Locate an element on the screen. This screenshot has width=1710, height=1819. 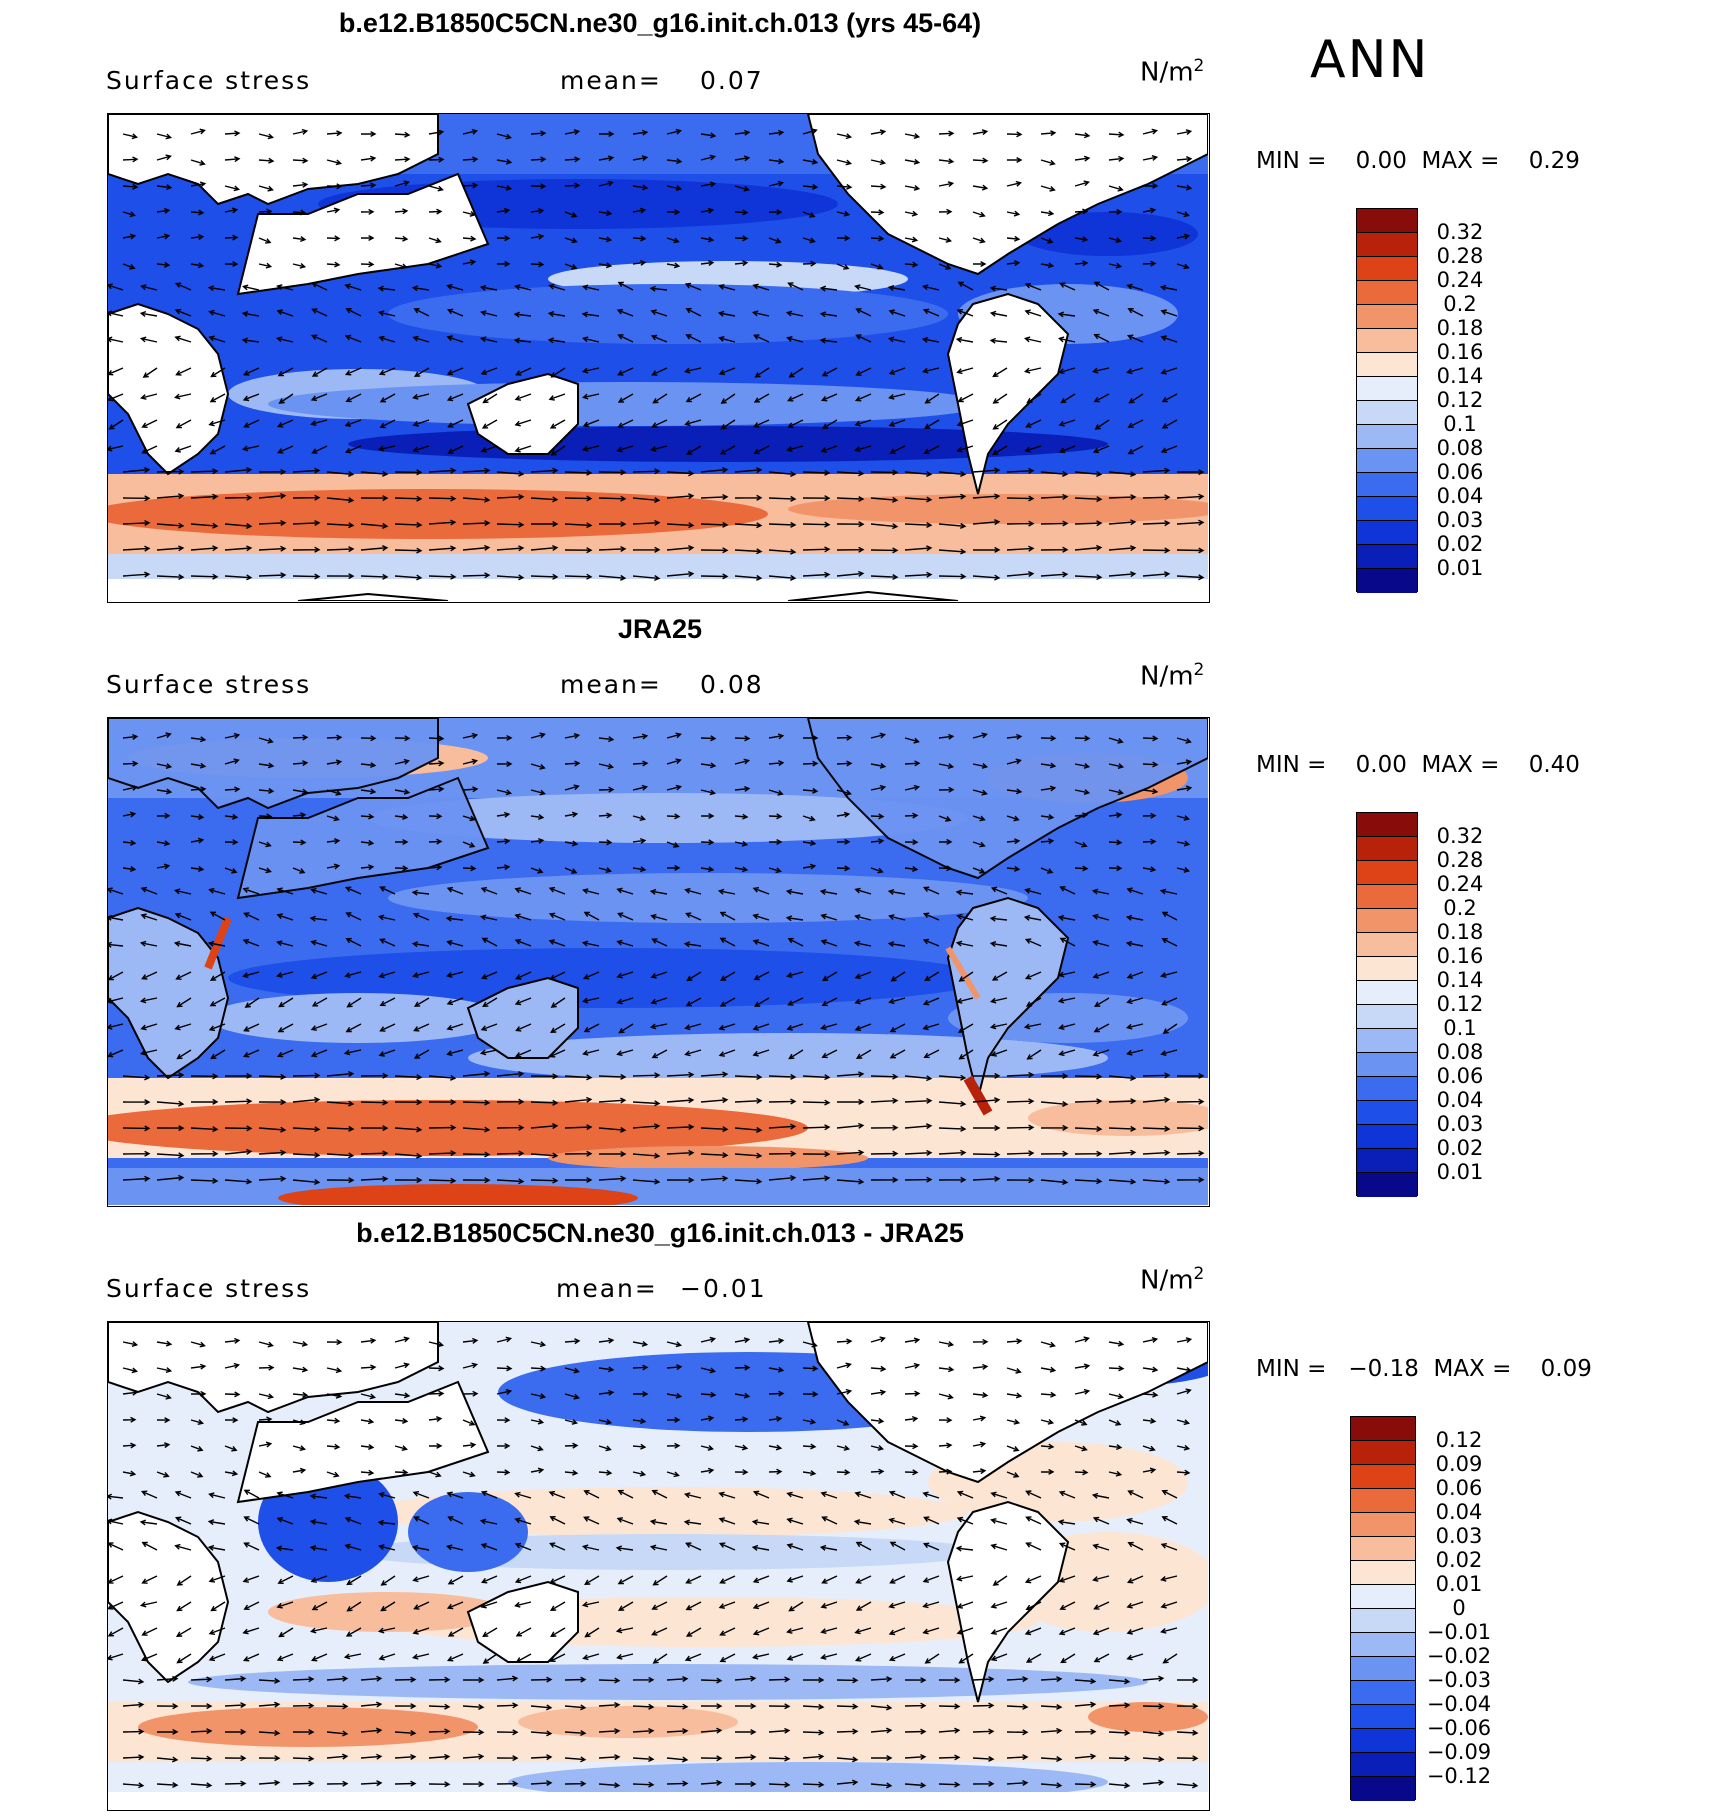
colorbar-tick-label: 0.02 is located at coordinates (1459, 1560).